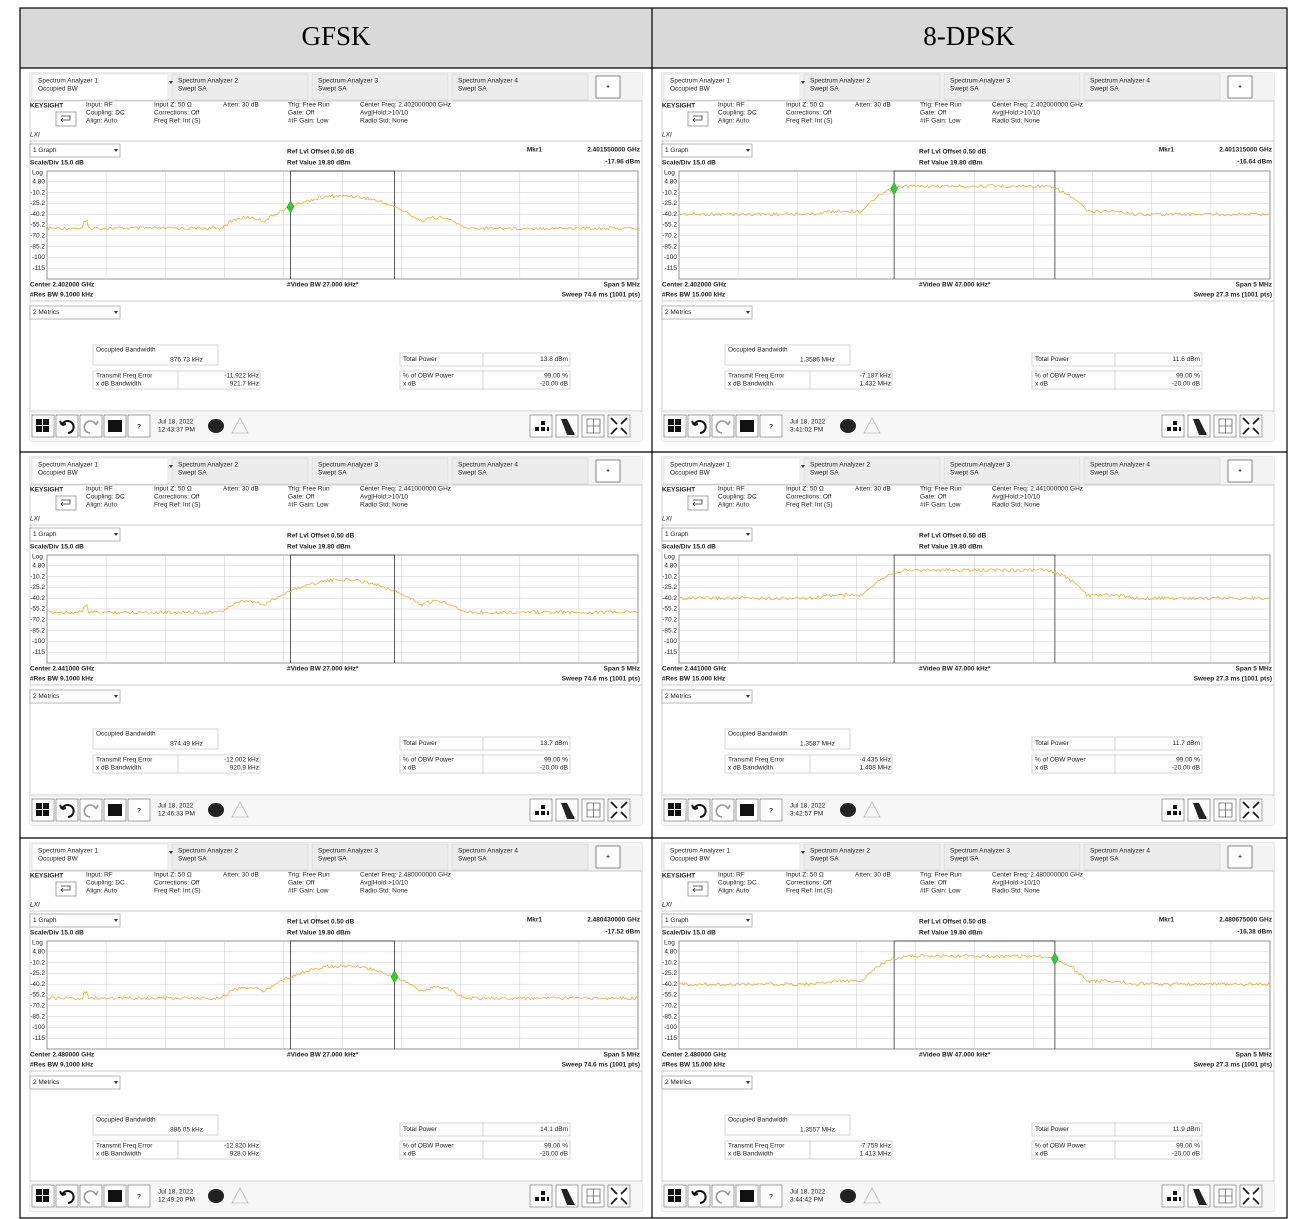 This screenshot has height=1219, width=1295. Describe the element at coordinates (1167, 150) in the screenshot. I see `marker-label: Mkr1` at that location.